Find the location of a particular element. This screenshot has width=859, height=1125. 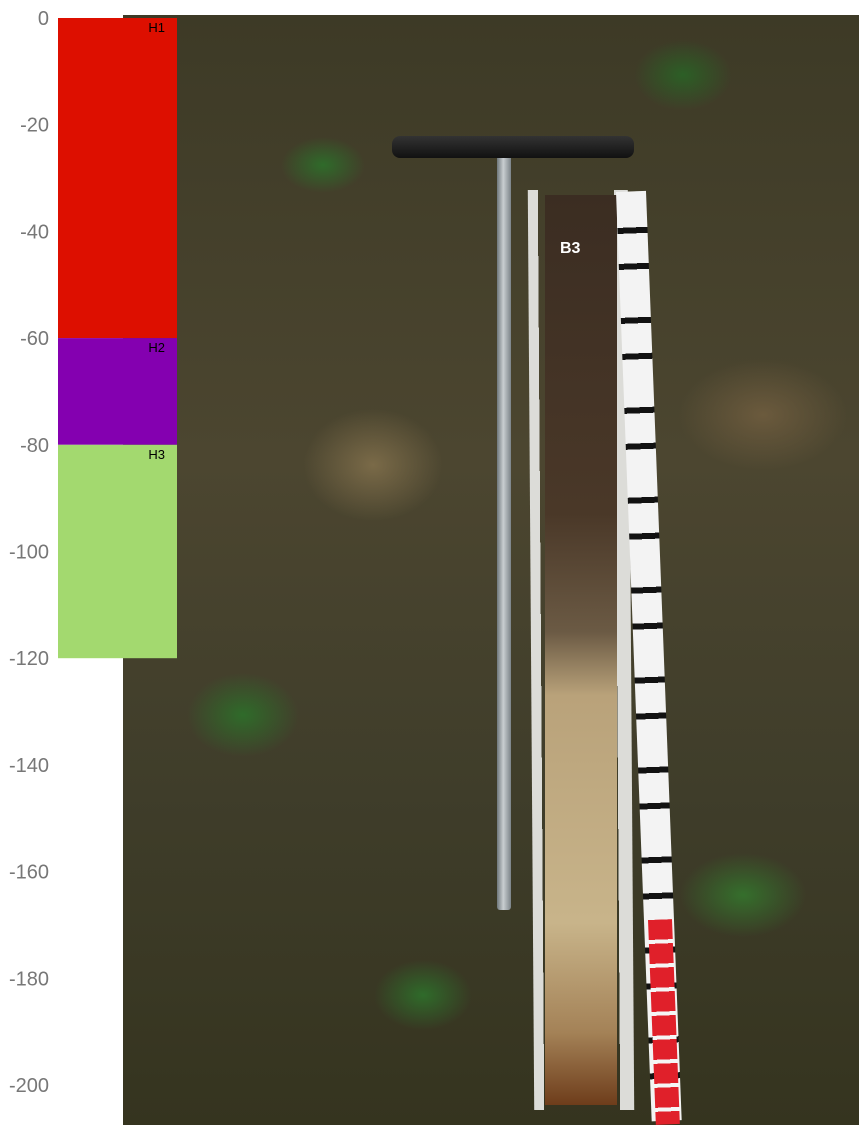

y-tick-label: -60 is located at coordinates (34, 339).